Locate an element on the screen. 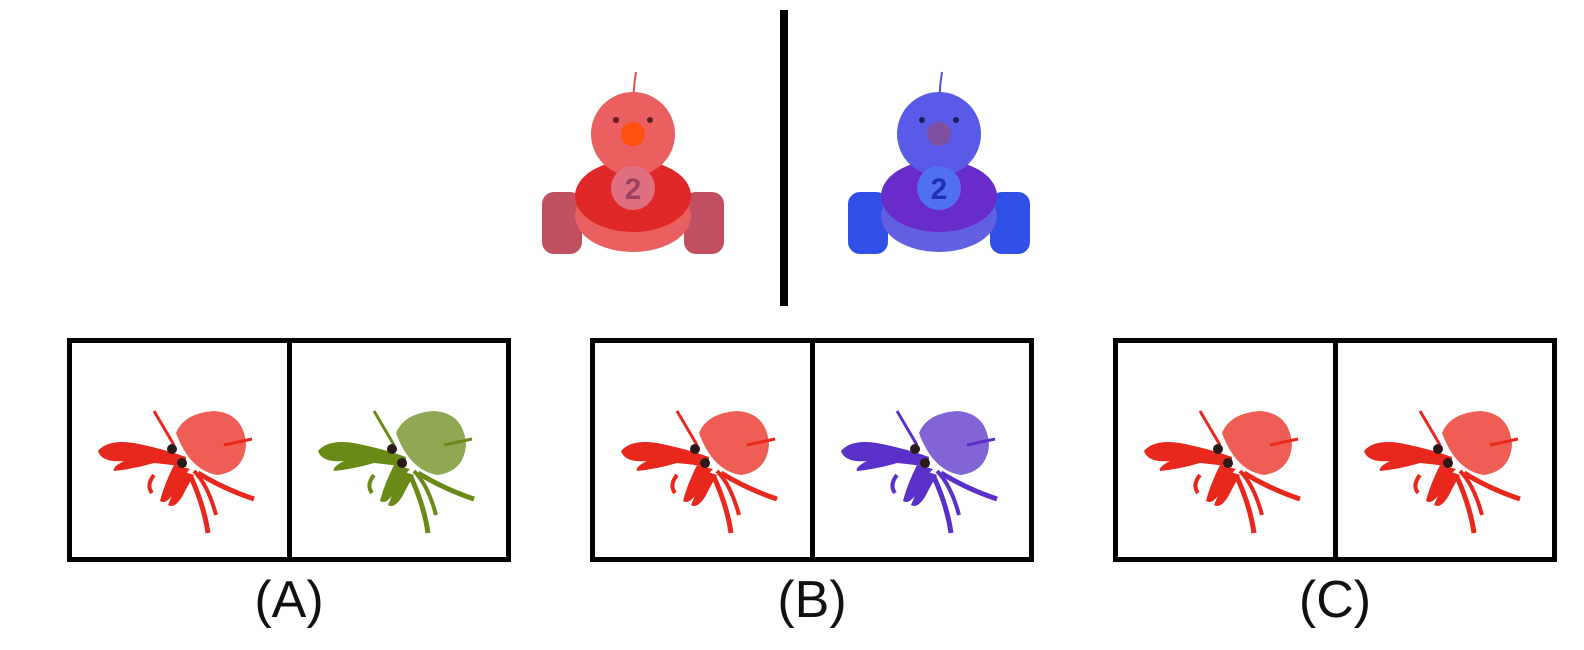 The width and height of the screenshot is (1584, 650). option-a-right-cell is located at coordinates (396, 450).